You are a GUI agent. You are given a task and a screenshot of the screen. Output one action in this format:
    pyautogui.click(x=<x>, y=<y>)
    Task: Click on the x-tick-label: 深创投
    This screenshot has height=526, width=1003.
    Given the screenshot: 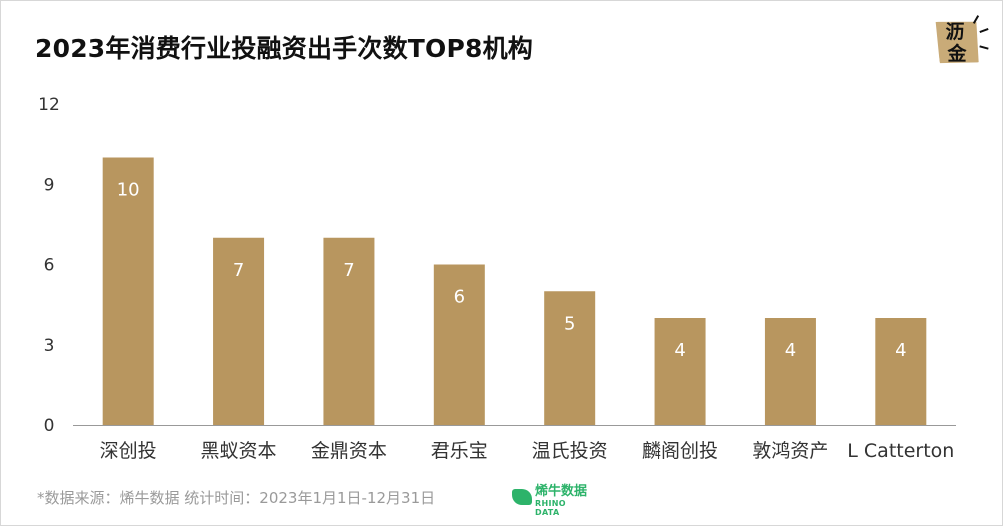 What is the action you would take?
    pyautogui.click(x=128, y=451)
    